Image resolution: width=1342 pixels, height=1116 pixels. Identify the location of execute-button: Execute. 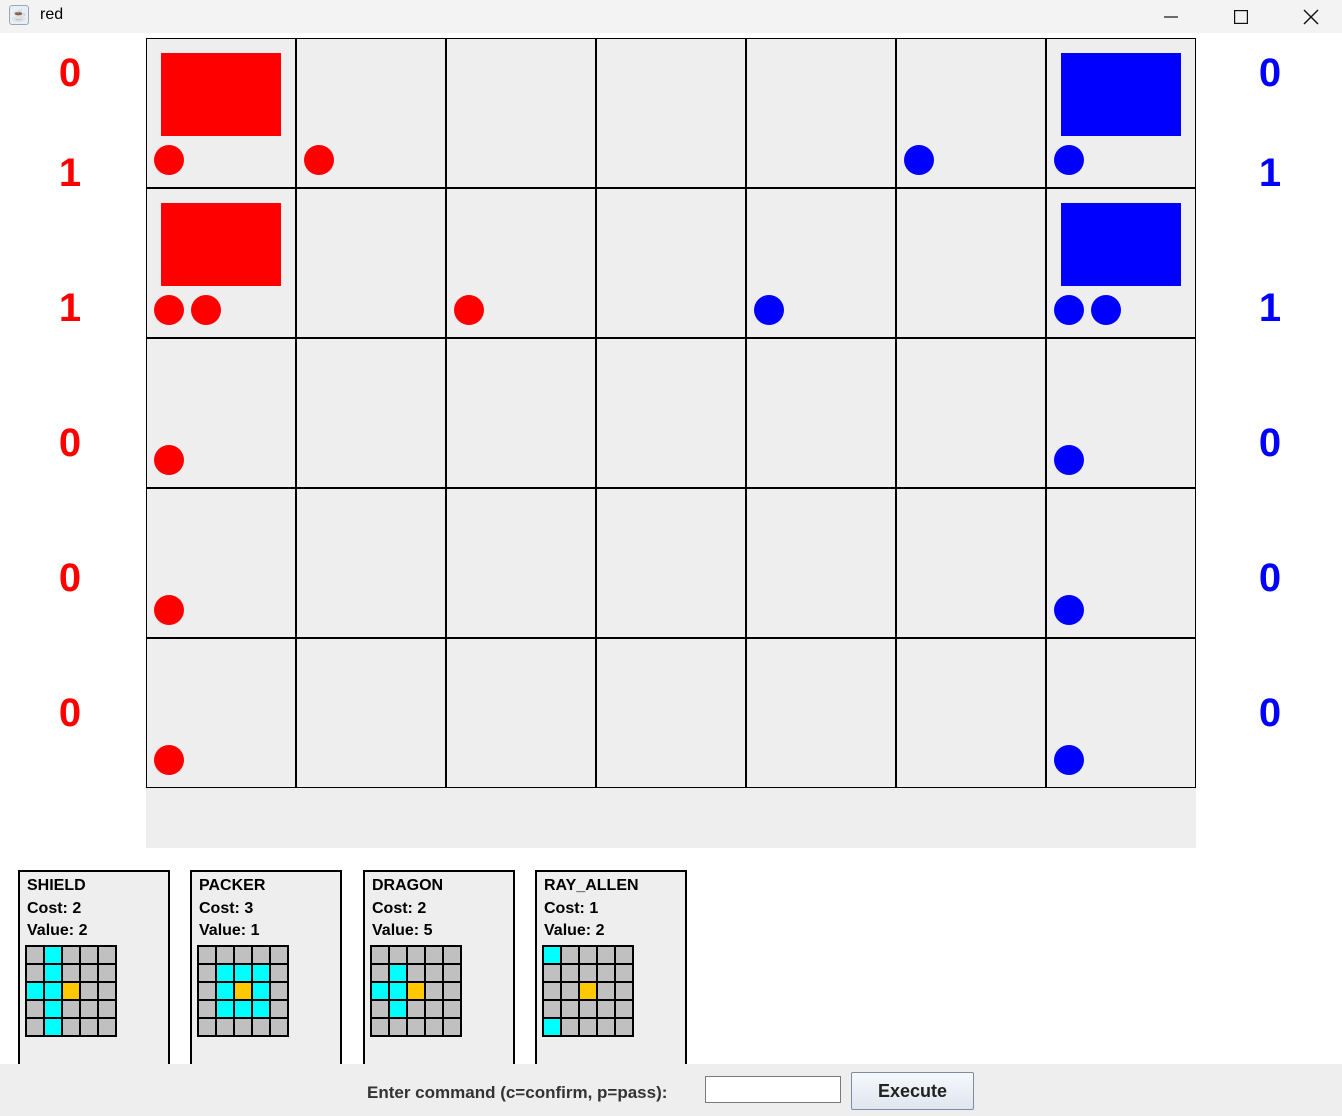
(912, 1091).